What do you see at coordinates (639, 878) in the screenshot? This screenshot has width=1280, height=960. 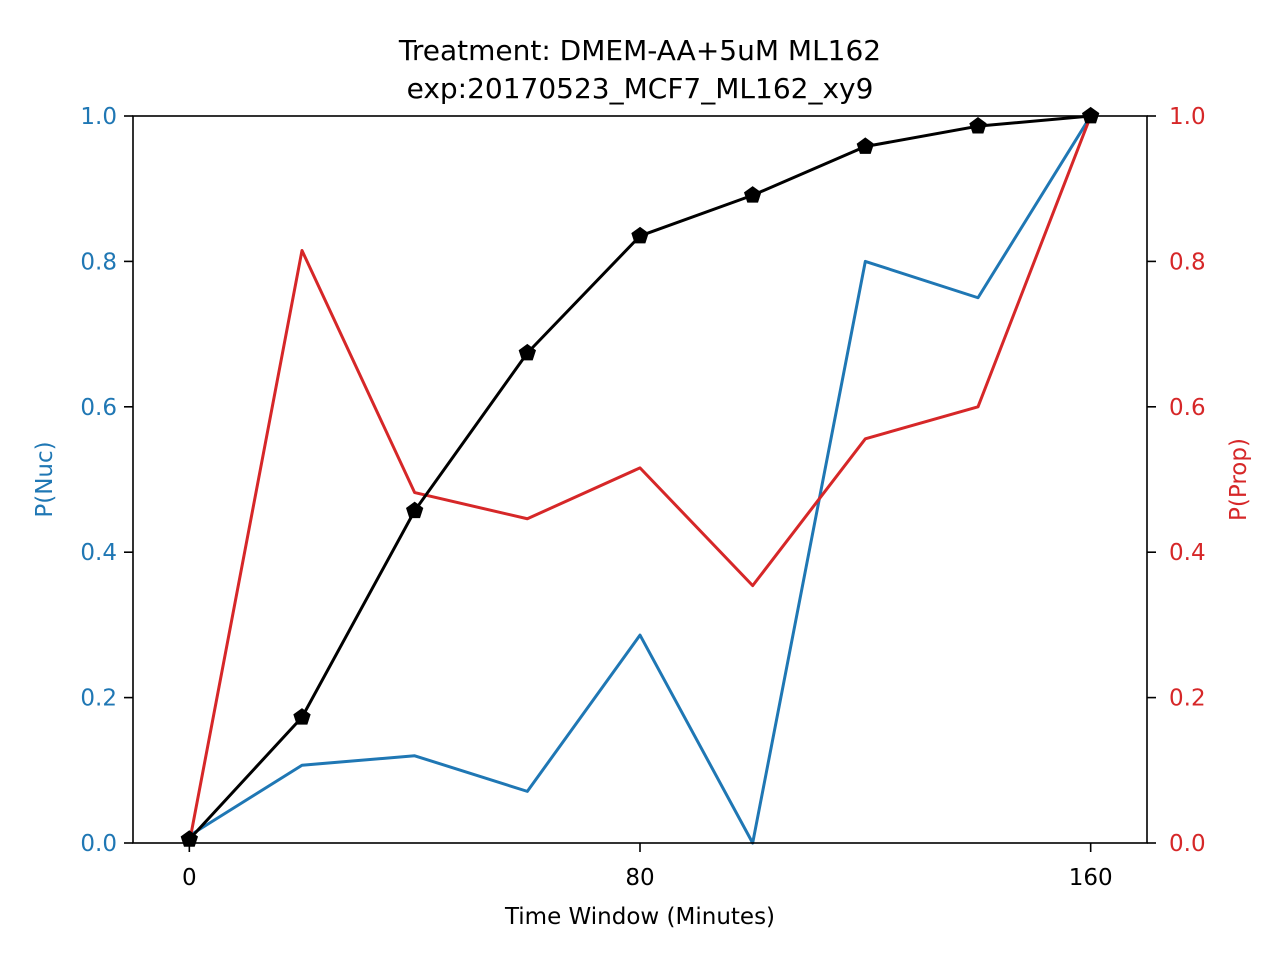 I see `x-tick-label: 80` at bounding box center [639, 878].